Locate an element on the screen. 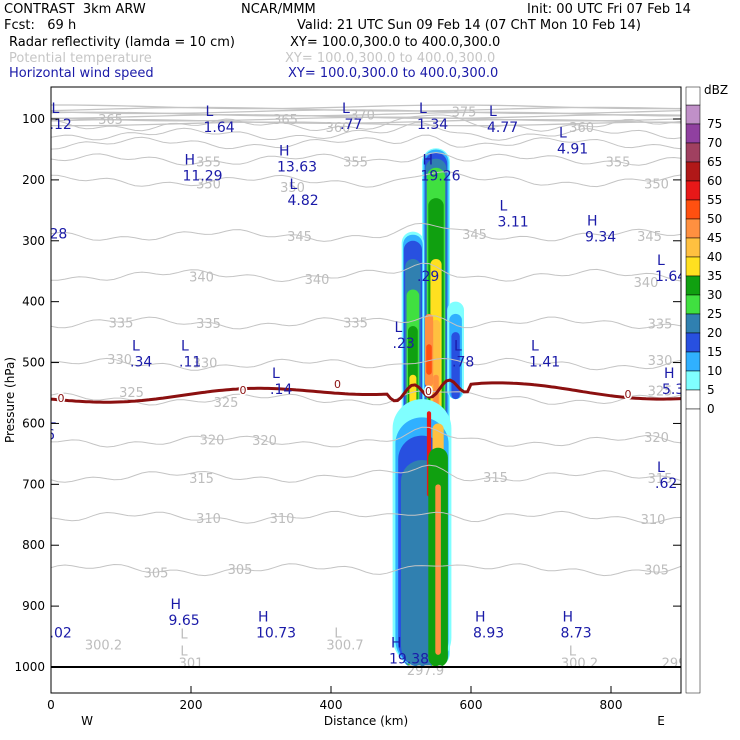 The height and width of the screenshot is (740, 740). field-reflectivity-xy: XY= 100.0,300.0 to 400.0,300.0 is located at coordinates (395, 42).